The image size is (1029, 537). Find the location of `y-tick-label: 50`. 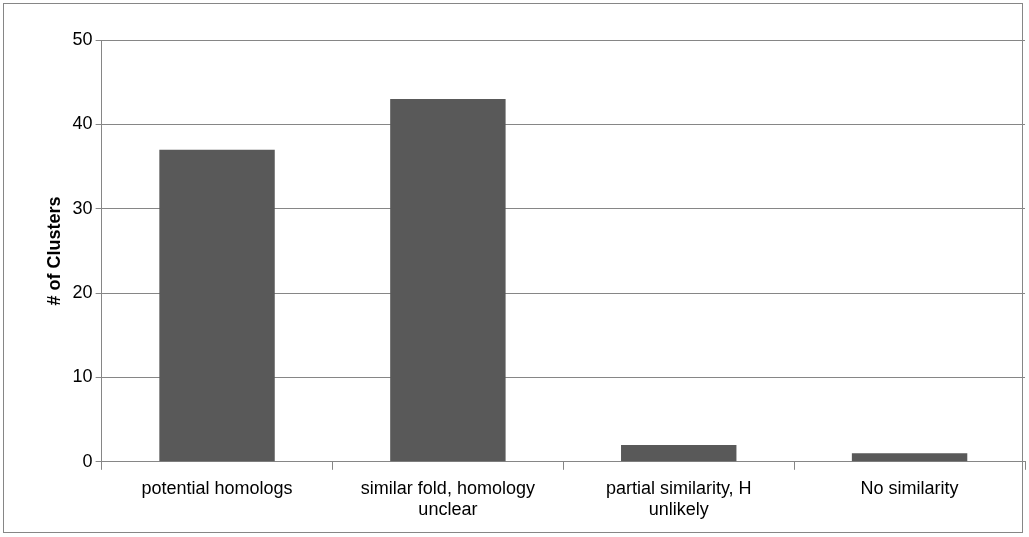

y-tick-label: 50 is located at coordinates (82, 38).